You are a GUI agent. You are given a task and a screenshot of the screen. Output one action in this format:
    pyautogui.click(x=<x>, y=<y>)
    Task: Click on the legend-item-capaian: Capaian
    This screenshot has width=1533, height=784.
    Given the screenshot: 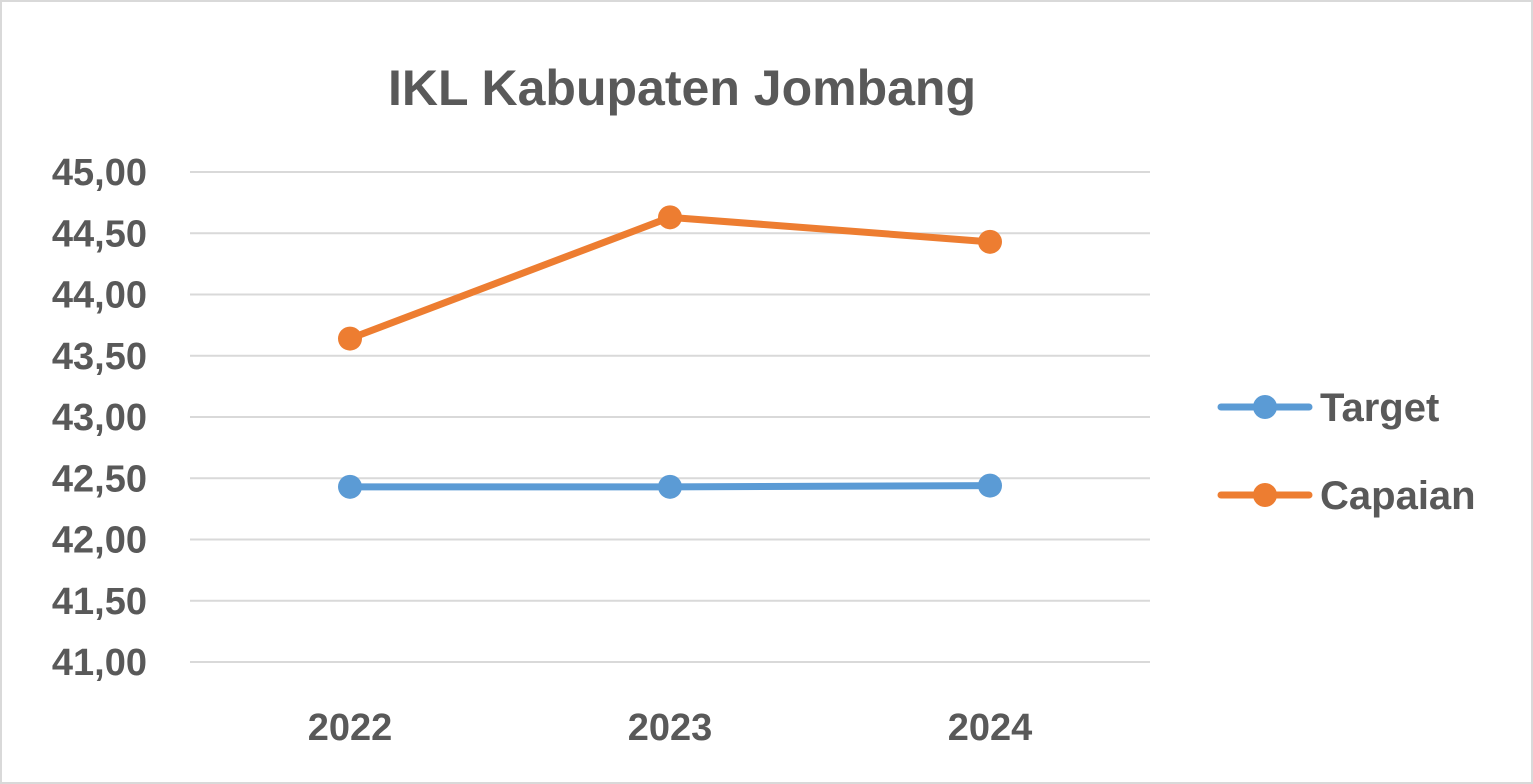 What is the action you would take?
    pyautogui.click(x=1346, y=496)
    